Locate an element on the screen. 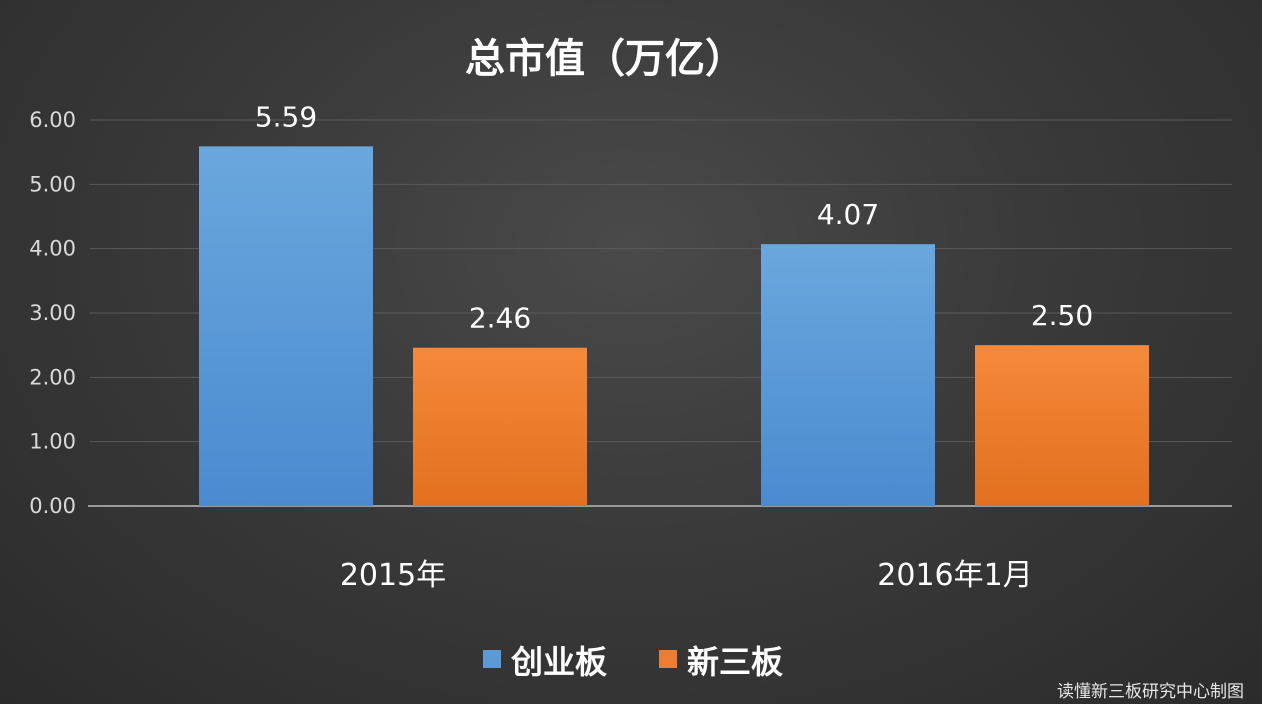 The image size is (1262, 704). legend-label: 创业板 is located at coordinates (558, 662).